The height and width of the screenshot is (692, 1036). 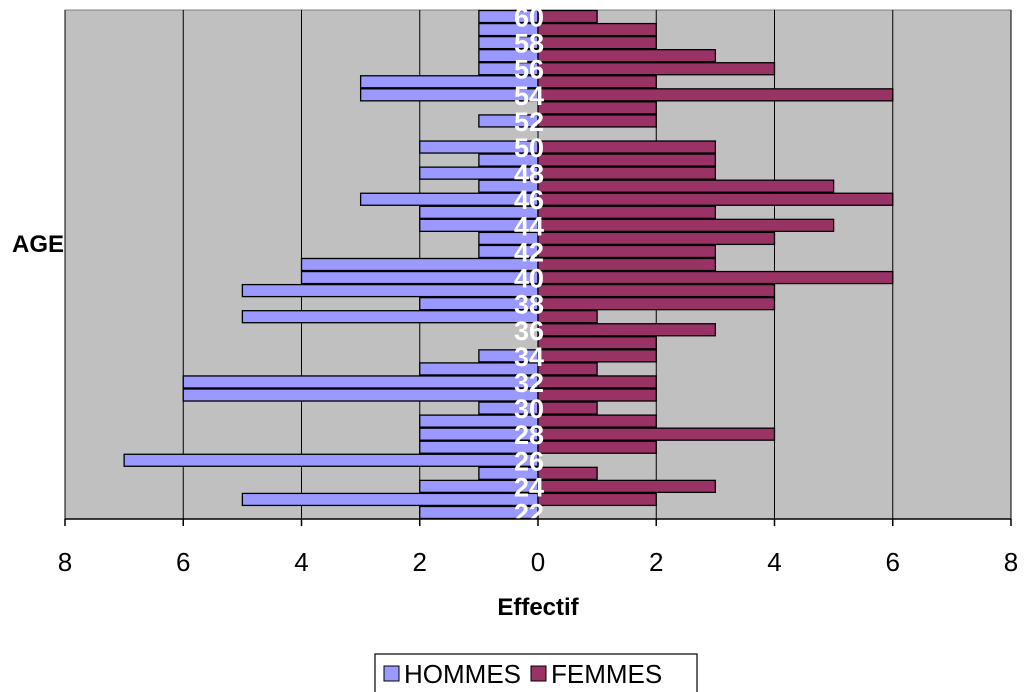 What do you see at coordinates (529, 252) in the screenshot?
I see `age-label: 42` at bounding box center [529, 252].